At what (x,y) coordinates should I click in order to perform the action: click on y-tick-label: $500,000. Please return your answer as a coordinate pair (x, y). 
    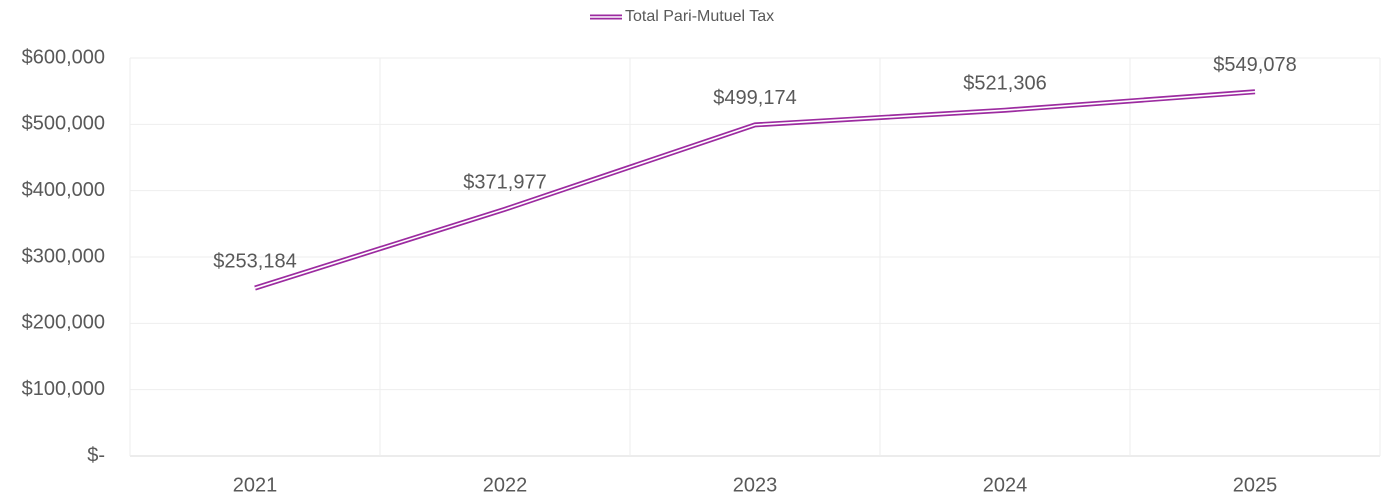
    Looking at the image, I should click on (63, 124).